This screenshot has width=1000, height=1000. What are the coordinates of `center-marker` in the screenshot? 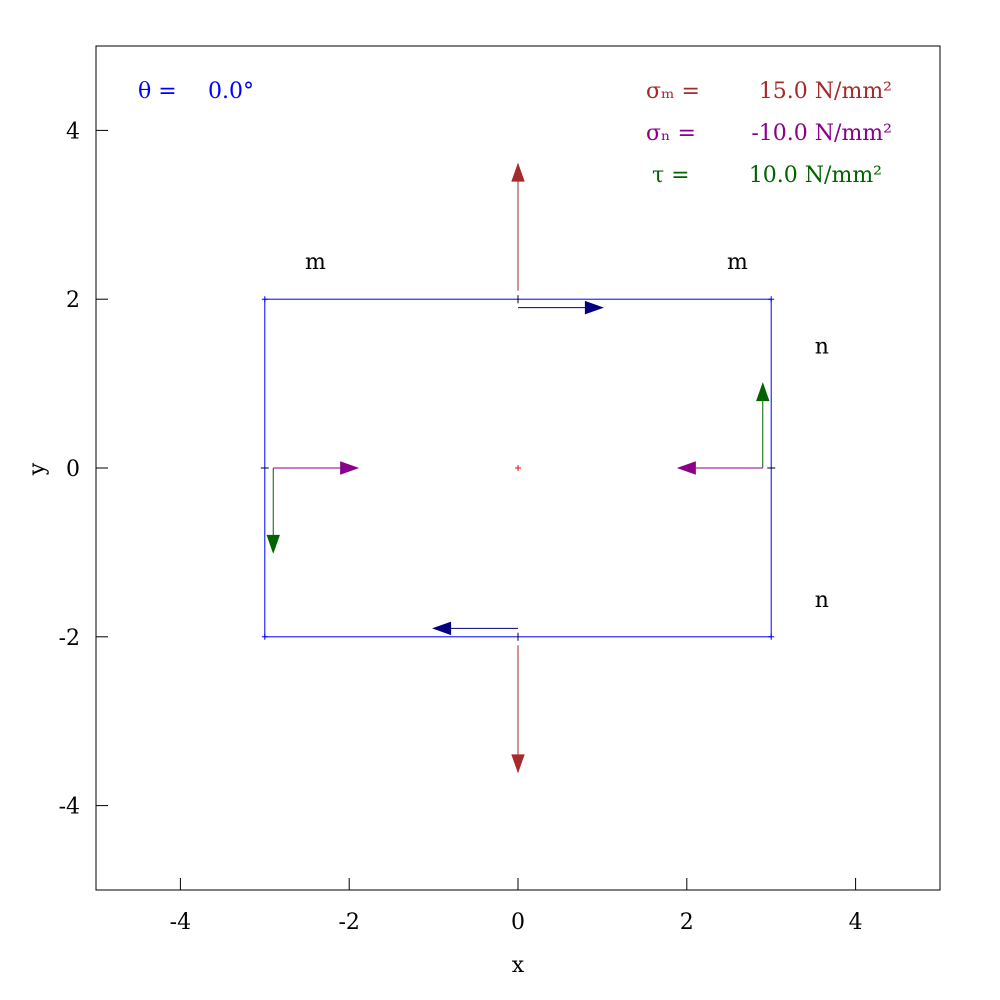 It's located at (518, 468).